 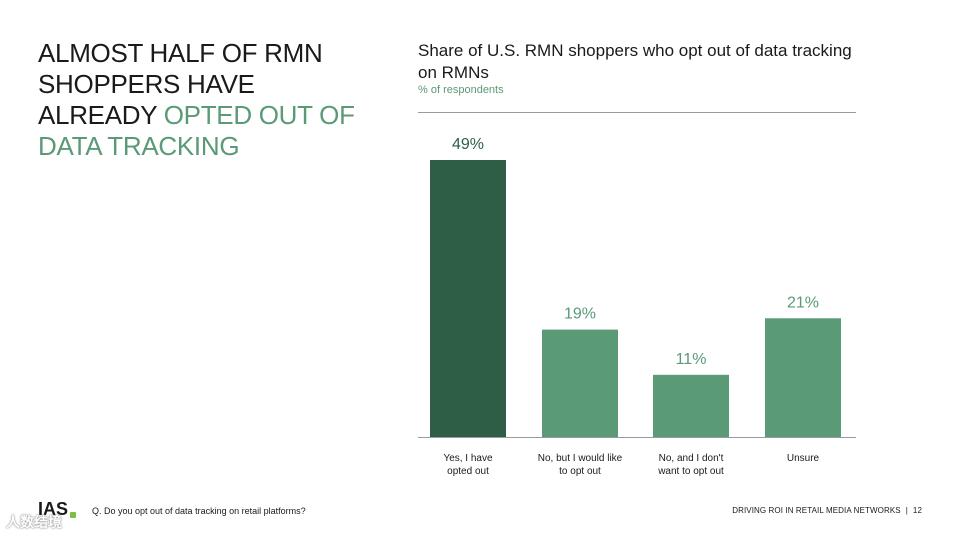 I want to click on page-number: 12, so click(x=917, y=510).